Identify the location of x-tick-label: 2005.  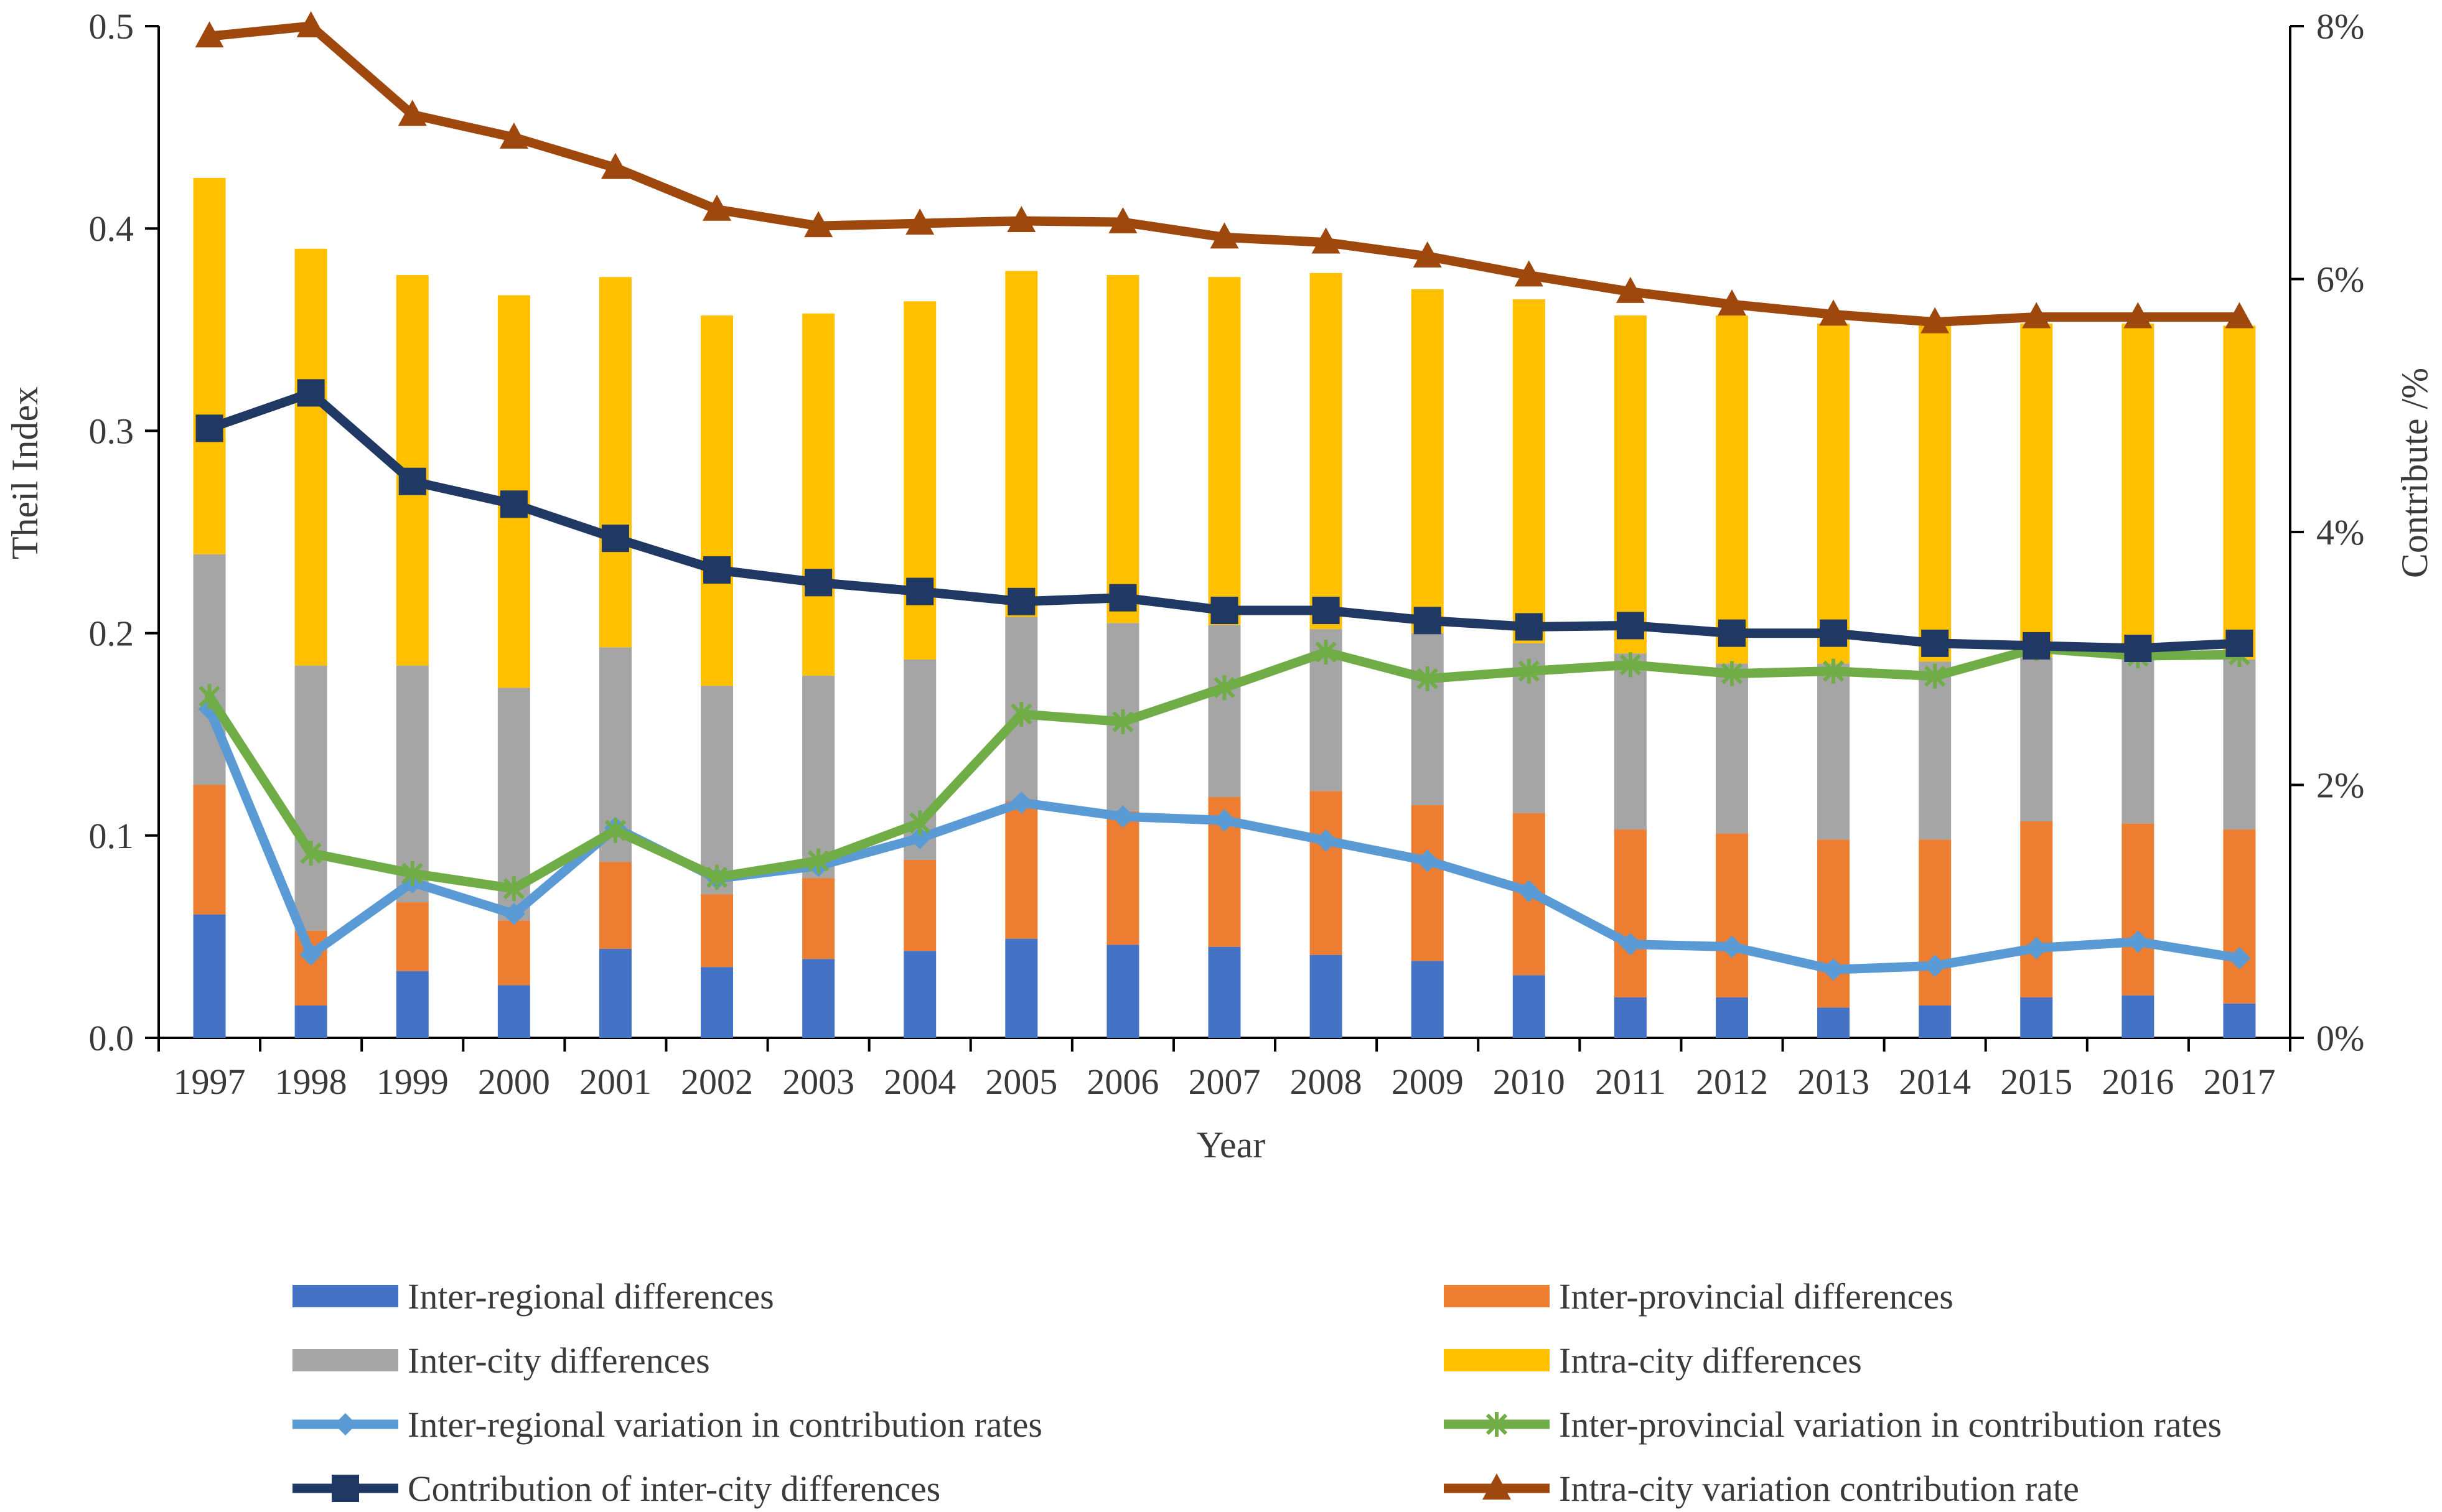
(1021, 1082).